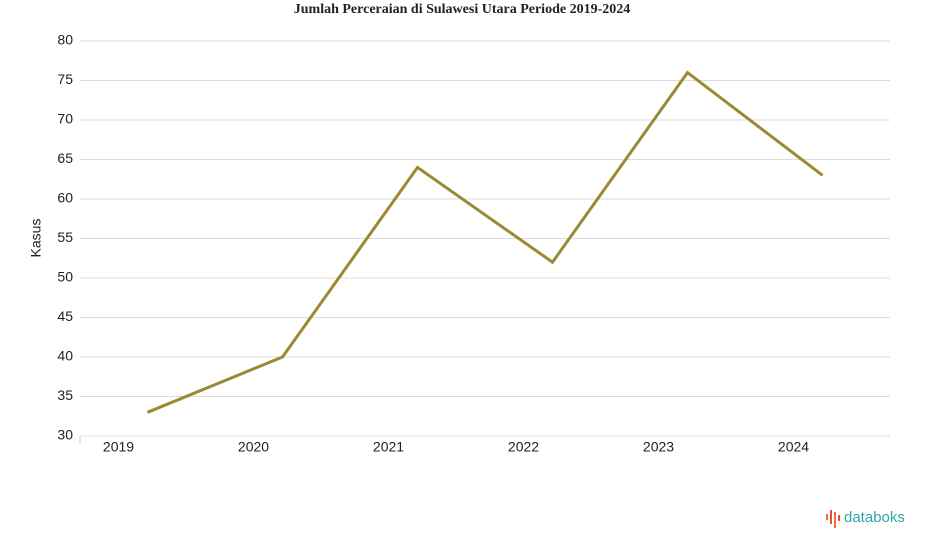 The width and height of the screenshot is (925, 547). I want to click on y-tick-label: 30, so click(65, 435).